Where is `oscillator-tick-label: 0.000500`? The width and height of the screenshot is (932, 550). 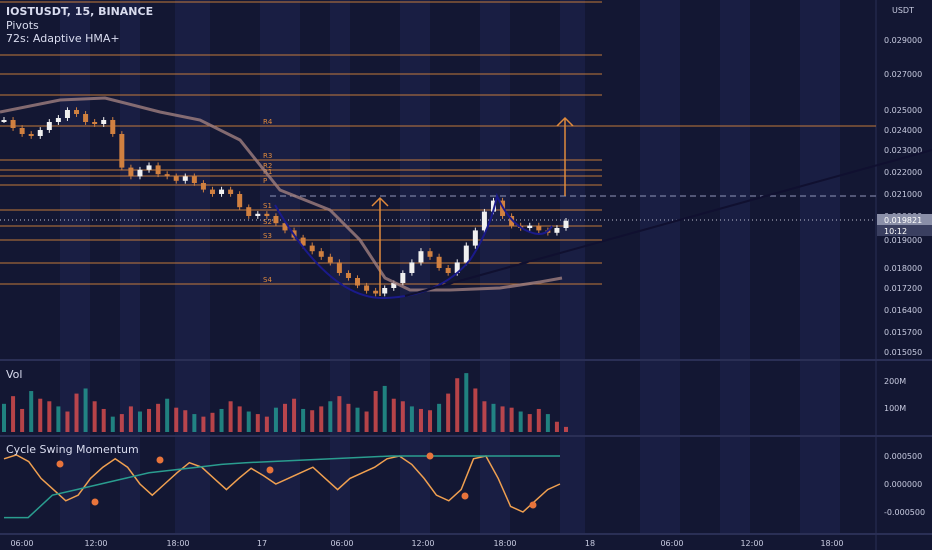 oscillator-tick-label: 0.000500 is located at coordinates (903, 456).